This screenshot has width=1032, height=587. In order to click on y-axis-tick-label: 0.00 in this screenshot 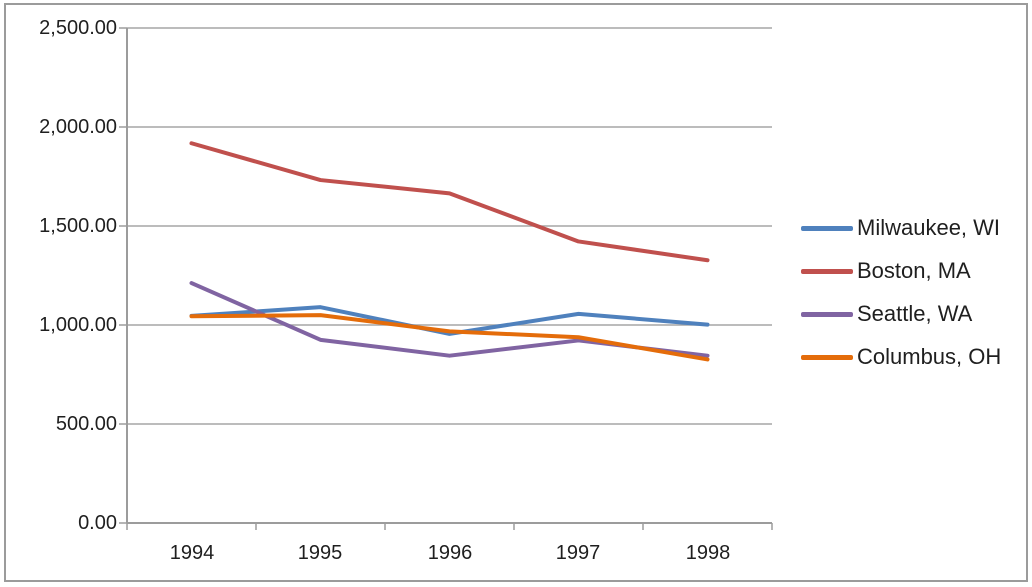, I will do `click(97, 523)`.